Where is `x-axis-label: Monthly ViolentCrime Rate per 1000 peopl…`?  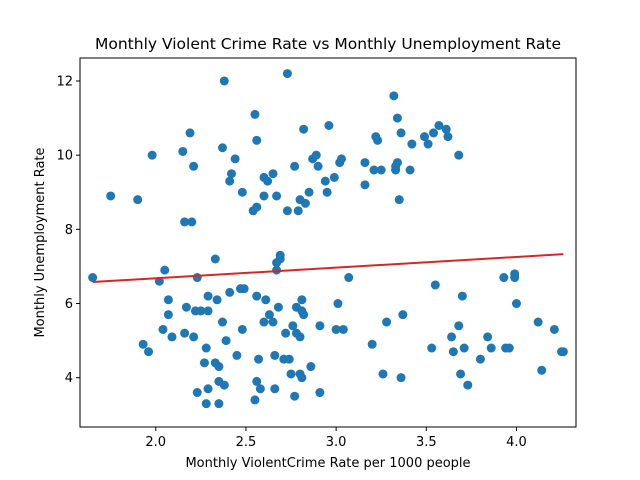 x-axis-label: Monthly ViolentCrime Rate per 1000 peopl… is located at coordinates (327, 463).